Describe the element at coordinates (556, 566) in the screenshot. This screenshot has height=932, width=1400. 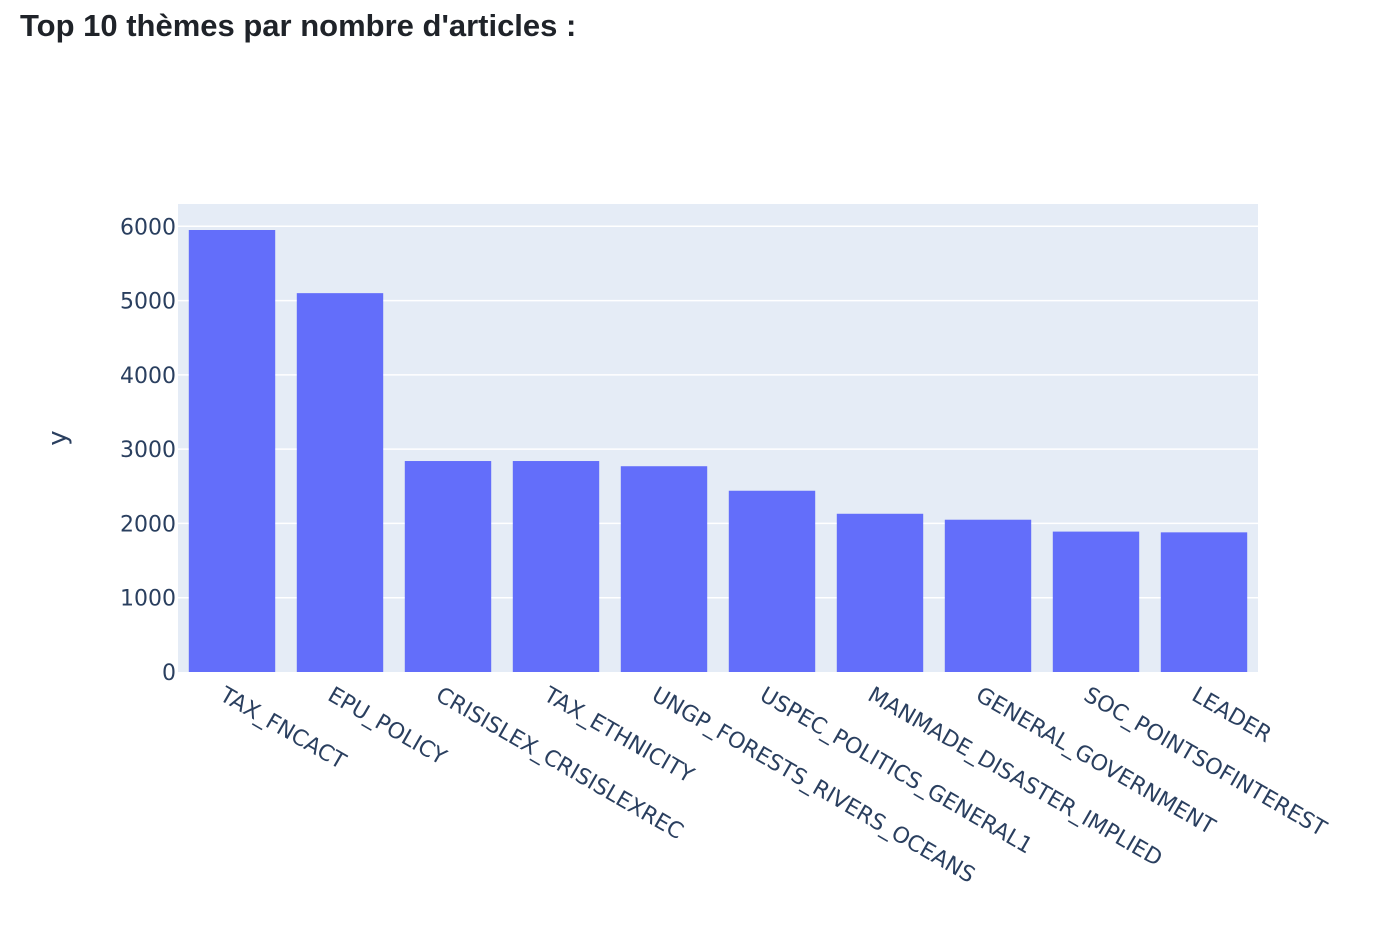
I see `bar-tax-ethnicity` at that location.